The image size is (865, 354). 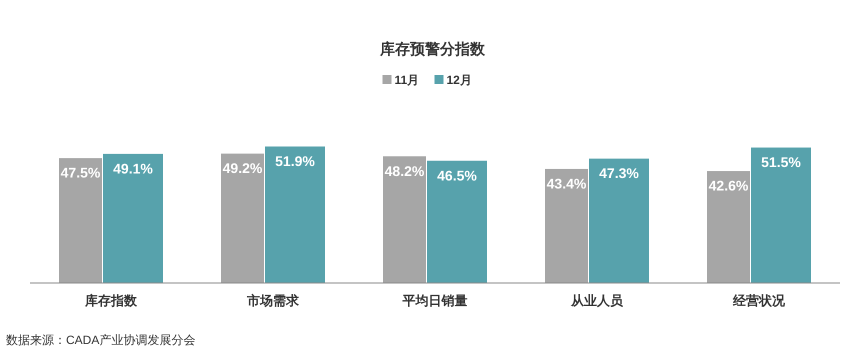 What do you see at coordinates (111, 300) in the screenshot?
I see `x-tick-label: 库存指数` at bounding box center [111, 300].